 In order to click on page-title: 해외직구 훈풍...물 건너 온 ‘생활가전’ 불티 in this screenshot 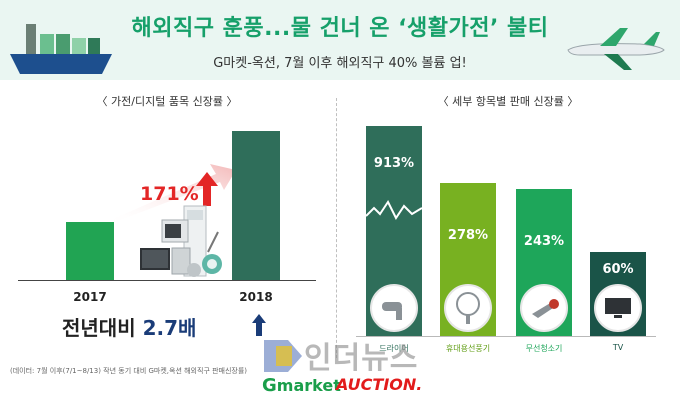, I will do `click(340, 28)`.